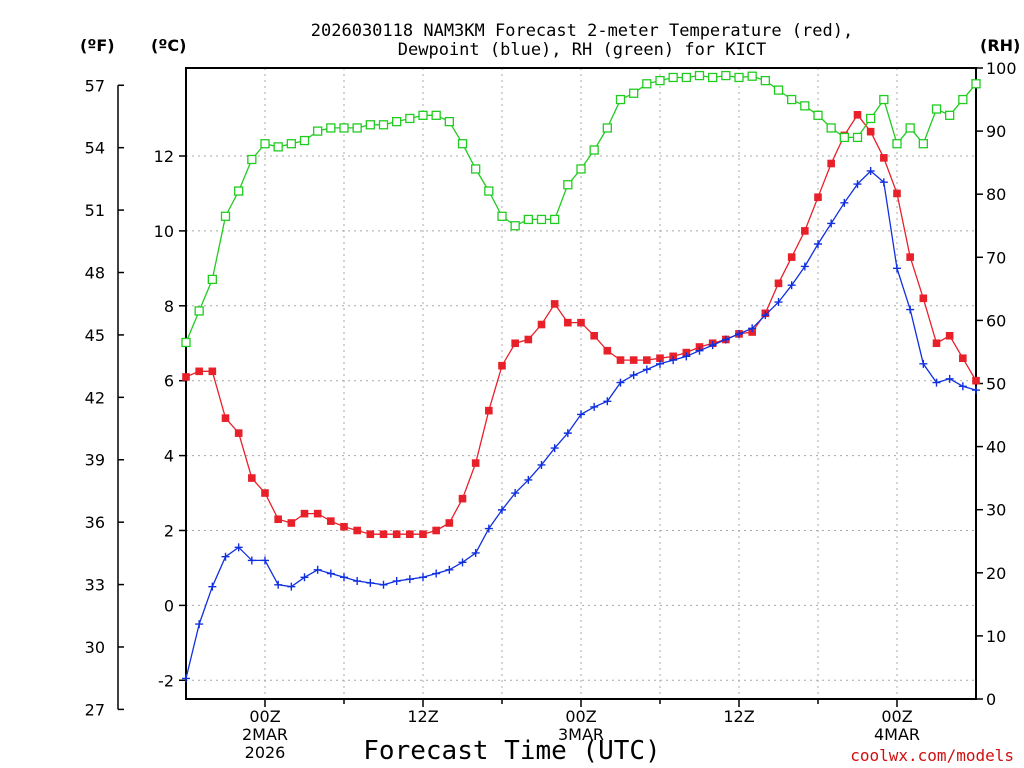  What do you see at coordinates (95, 522) in the screenshot?
I see `fahrenheit-tick-label: 36` at bounding box center [95, 522].